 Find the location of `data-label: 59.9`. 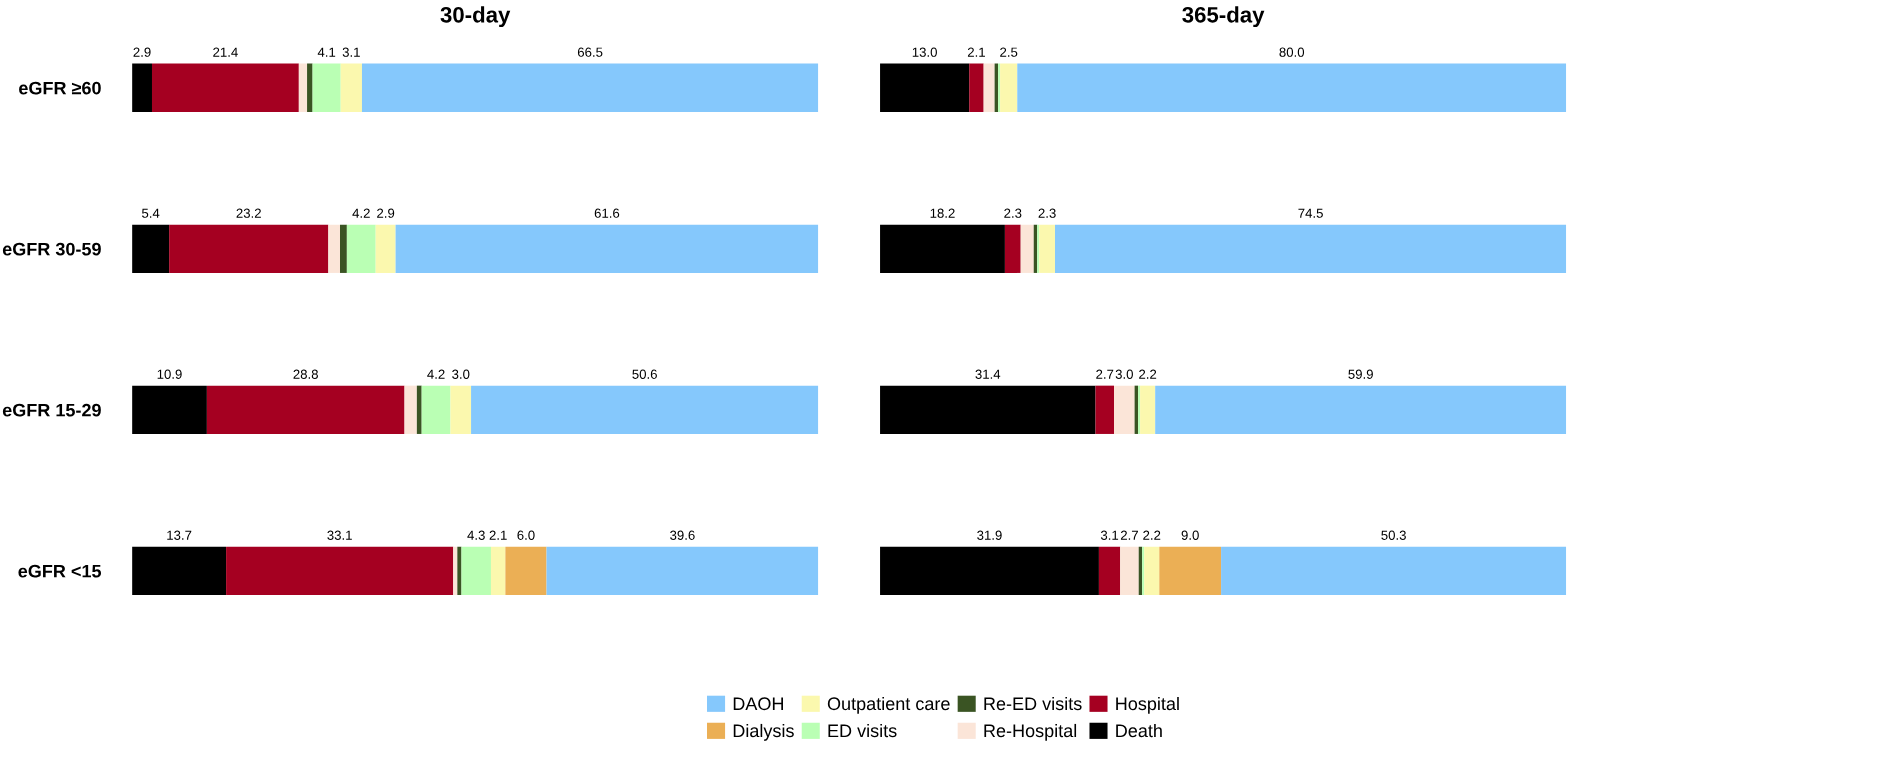

data-label: 59.9 is located at coordinates (1360, 374).